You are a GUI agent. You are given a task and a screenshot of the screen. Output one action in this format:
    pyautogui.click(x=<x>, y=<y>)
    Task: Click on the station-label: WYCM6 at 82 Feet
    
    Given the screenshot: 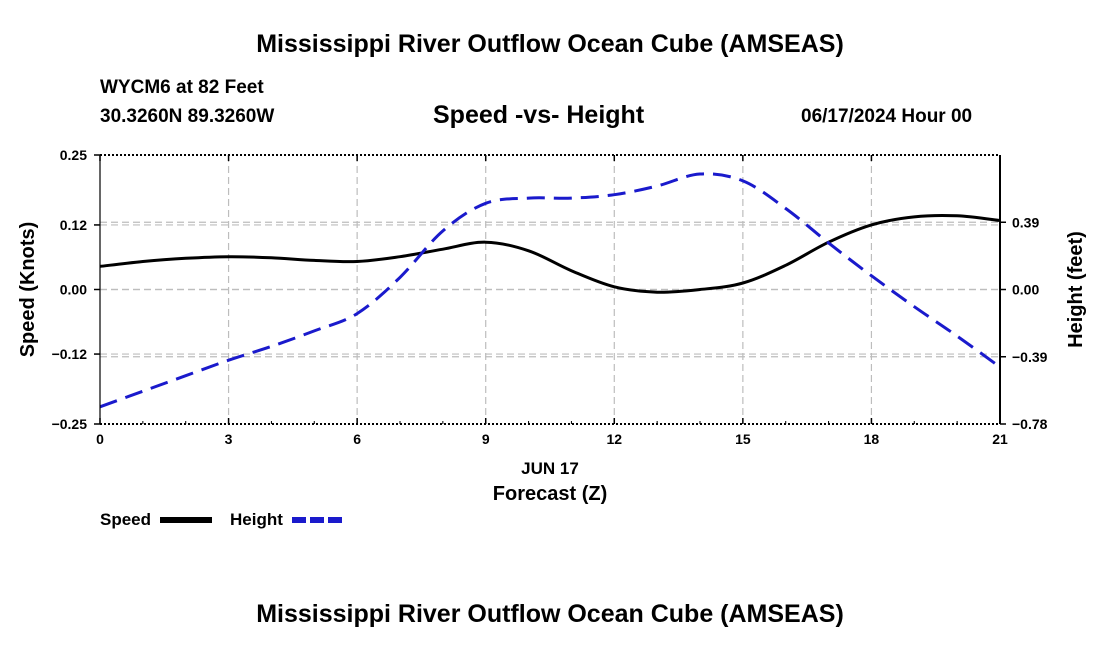 What is the action you would take?
    pyautogui.click(x=182, y=87)
    